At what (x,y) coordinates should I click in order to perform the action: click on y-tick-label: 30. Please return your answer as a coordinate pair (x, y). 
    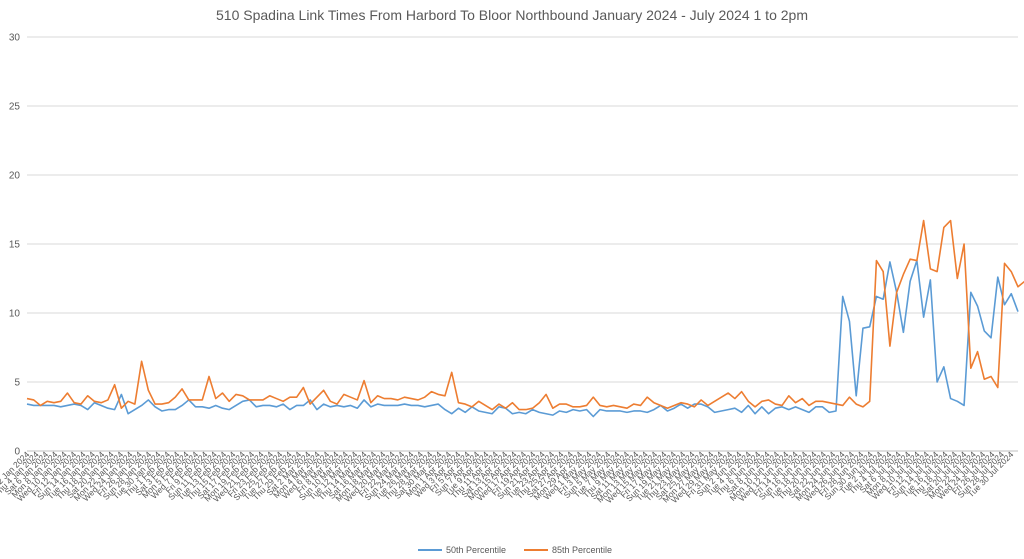
    Looking at the image, I should click on (15, 38).